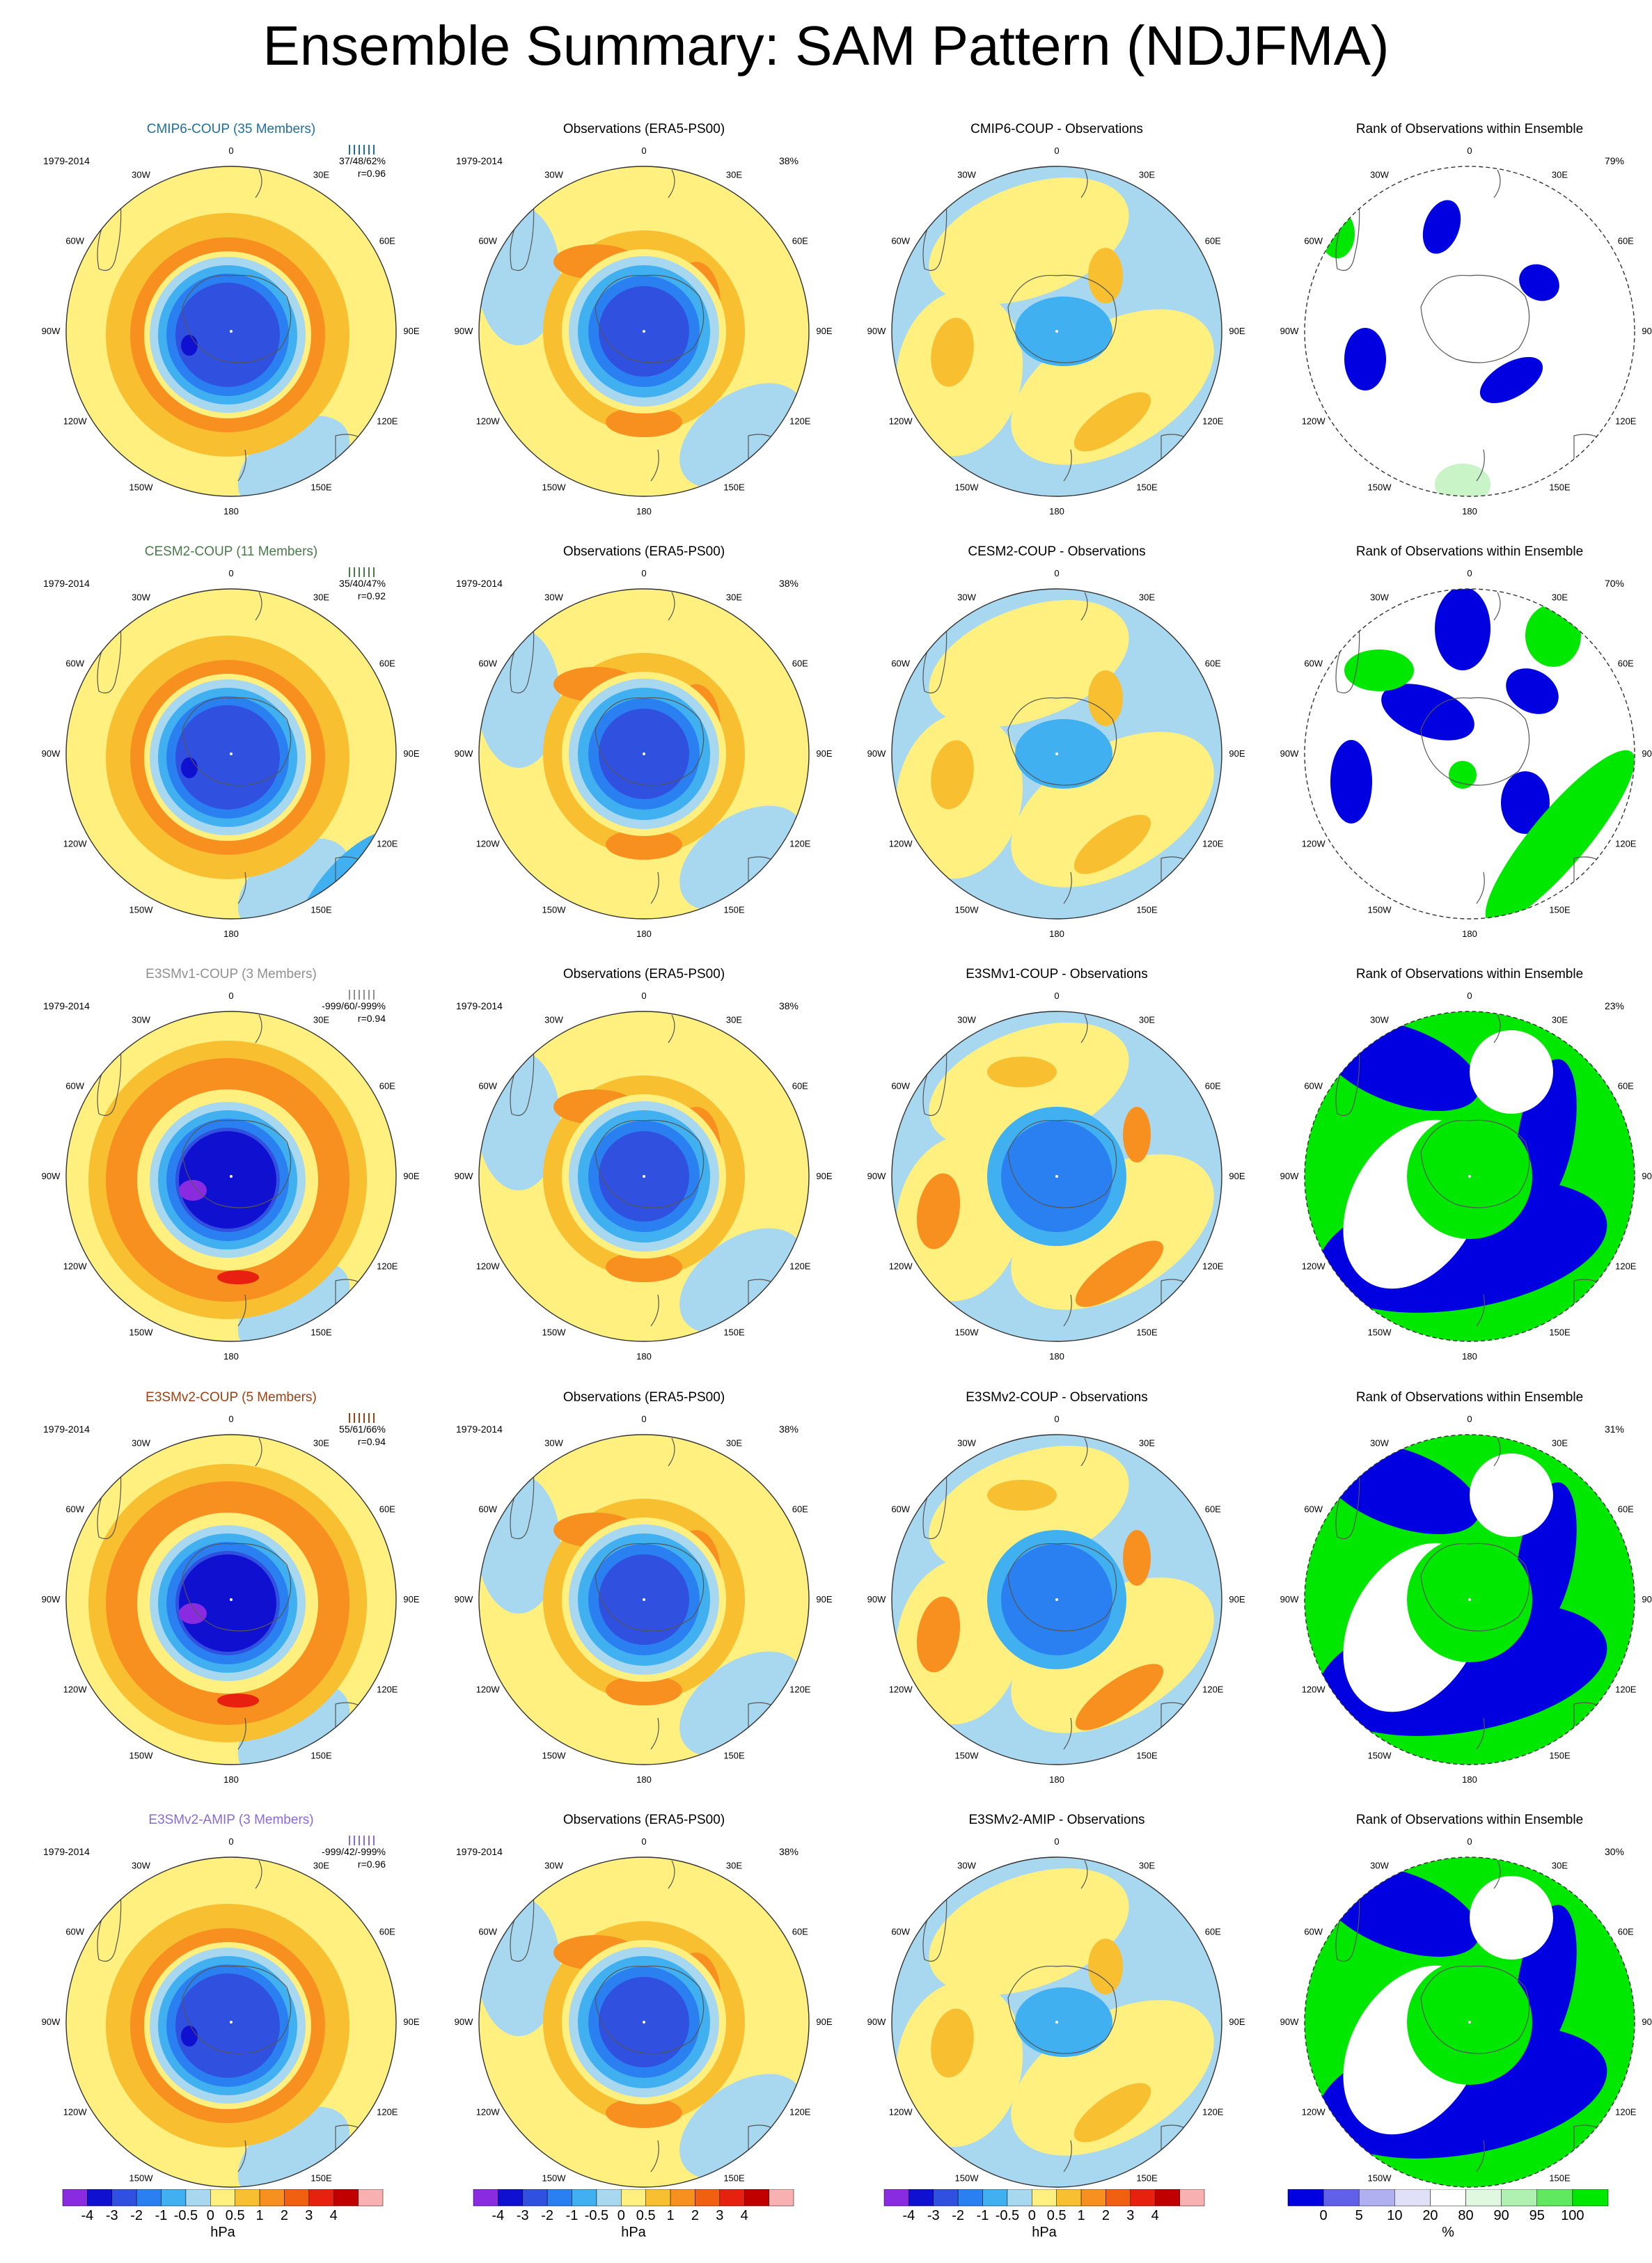 This screenshot has height=2263, width=1652. What do you see at coordinates (621, 2215) in the screenshot?
I see `colorbar-tick-label: 0` at bounding box center [621, 2215].